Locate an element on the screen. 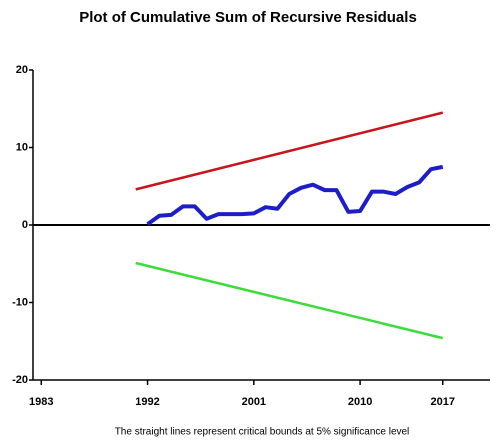  x-tick-label: 1983 is located at coordinates (41, 402).